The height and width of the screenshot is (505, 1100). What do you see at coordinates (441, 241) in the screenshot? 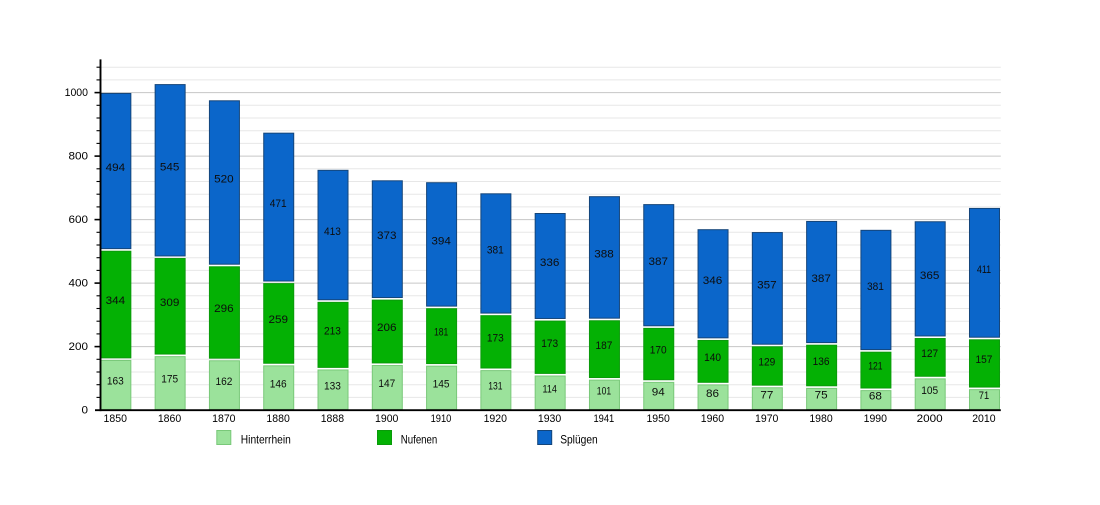
I see `svg-text: 394` at bounding box center [441, 241].